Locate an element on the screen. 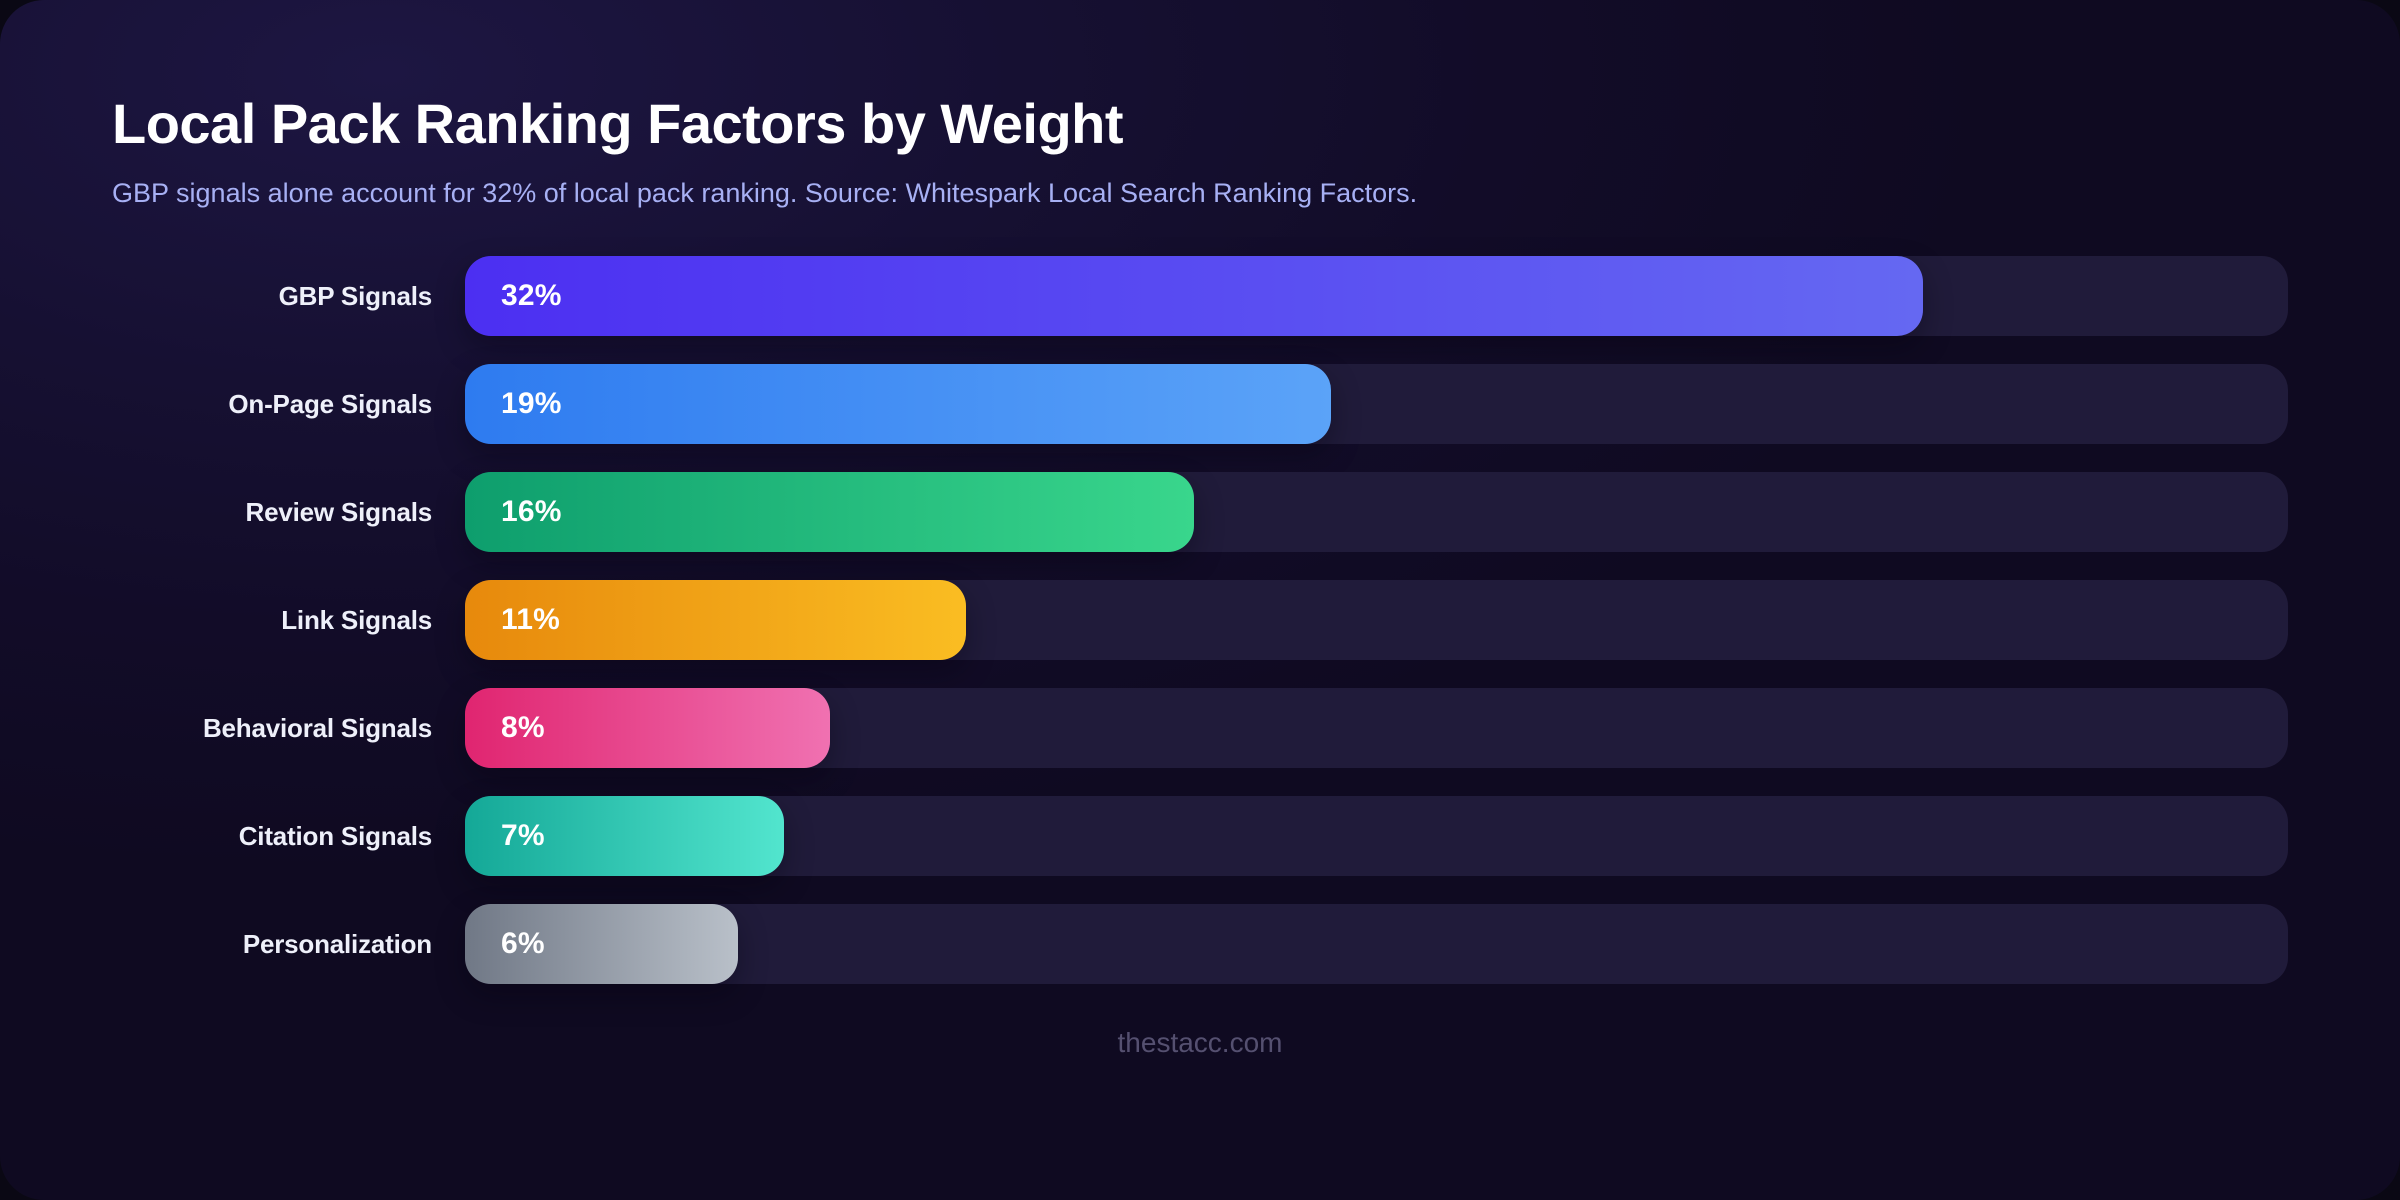  bar-track: 32% is located at coordinates (1376, 296).